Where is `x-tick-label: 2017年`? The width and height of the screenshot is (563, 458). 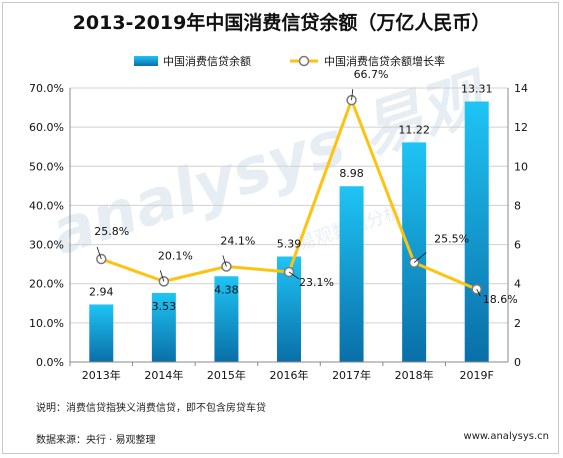 x-tick-label: 2017年 is located at coordinates (351, 375).